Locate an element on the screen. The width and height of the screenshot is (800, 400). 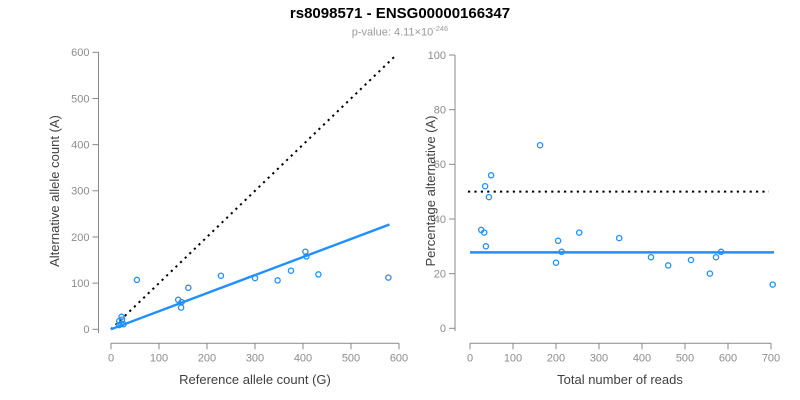
pvalue-text: p-value: 4.11×10 is located at coordinates (392, 32).